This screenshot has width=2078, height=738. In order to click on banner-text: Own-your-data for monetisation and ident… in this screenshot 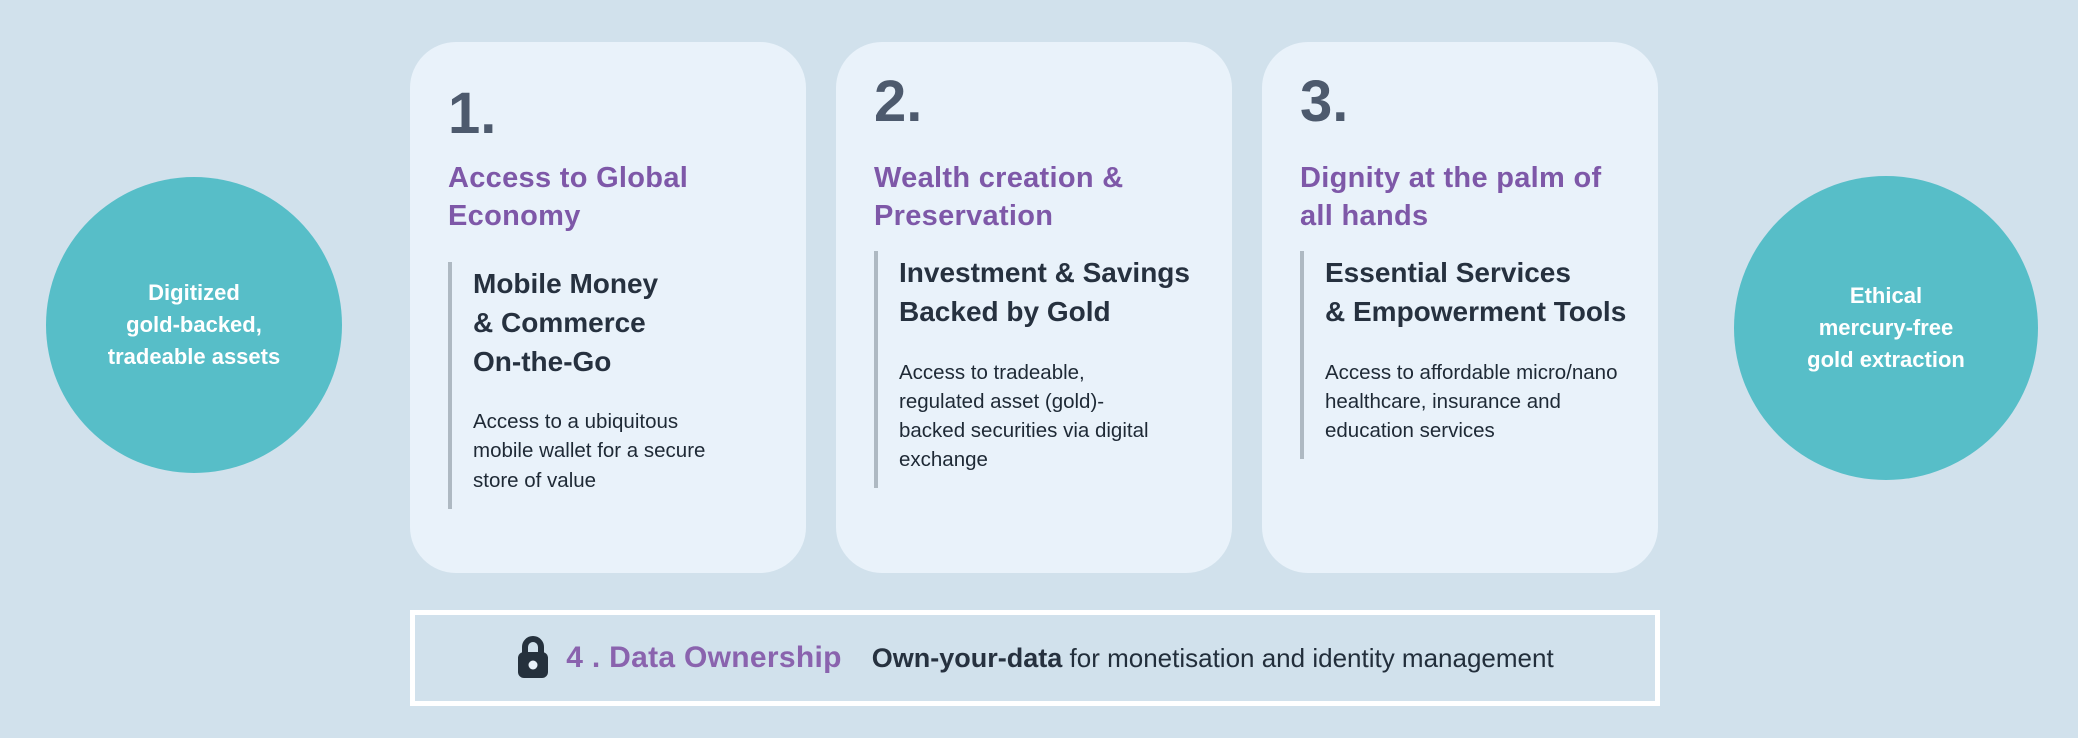, I will do `click(1213, 658)`.